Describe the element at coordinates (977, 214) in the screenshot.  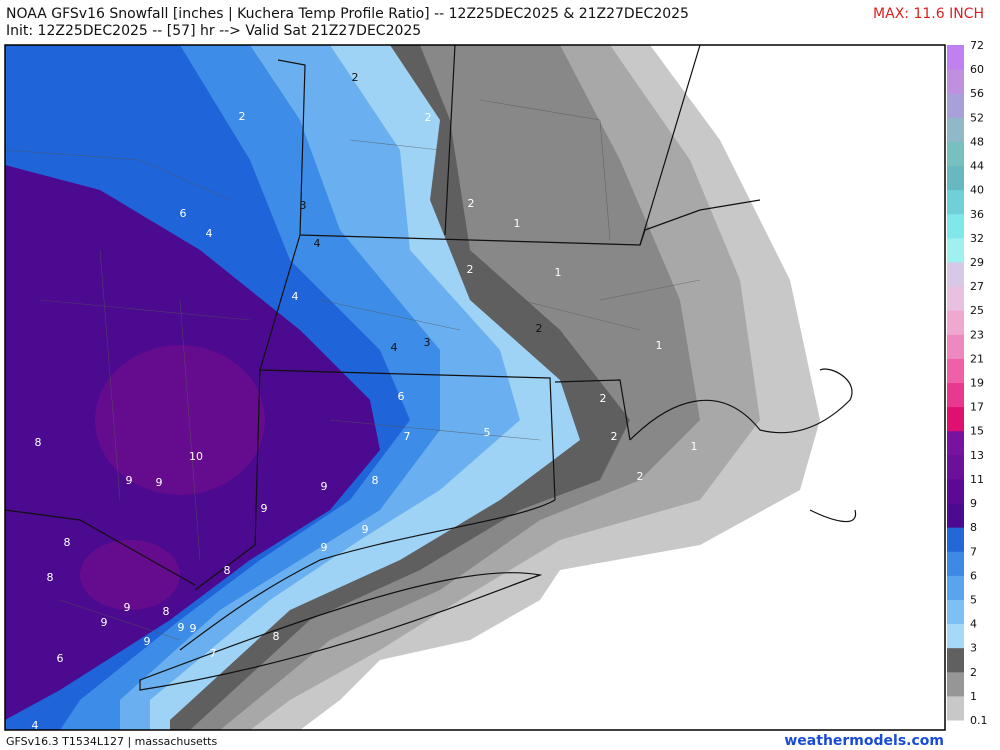
I see `colorbar-label: 36` at that location.